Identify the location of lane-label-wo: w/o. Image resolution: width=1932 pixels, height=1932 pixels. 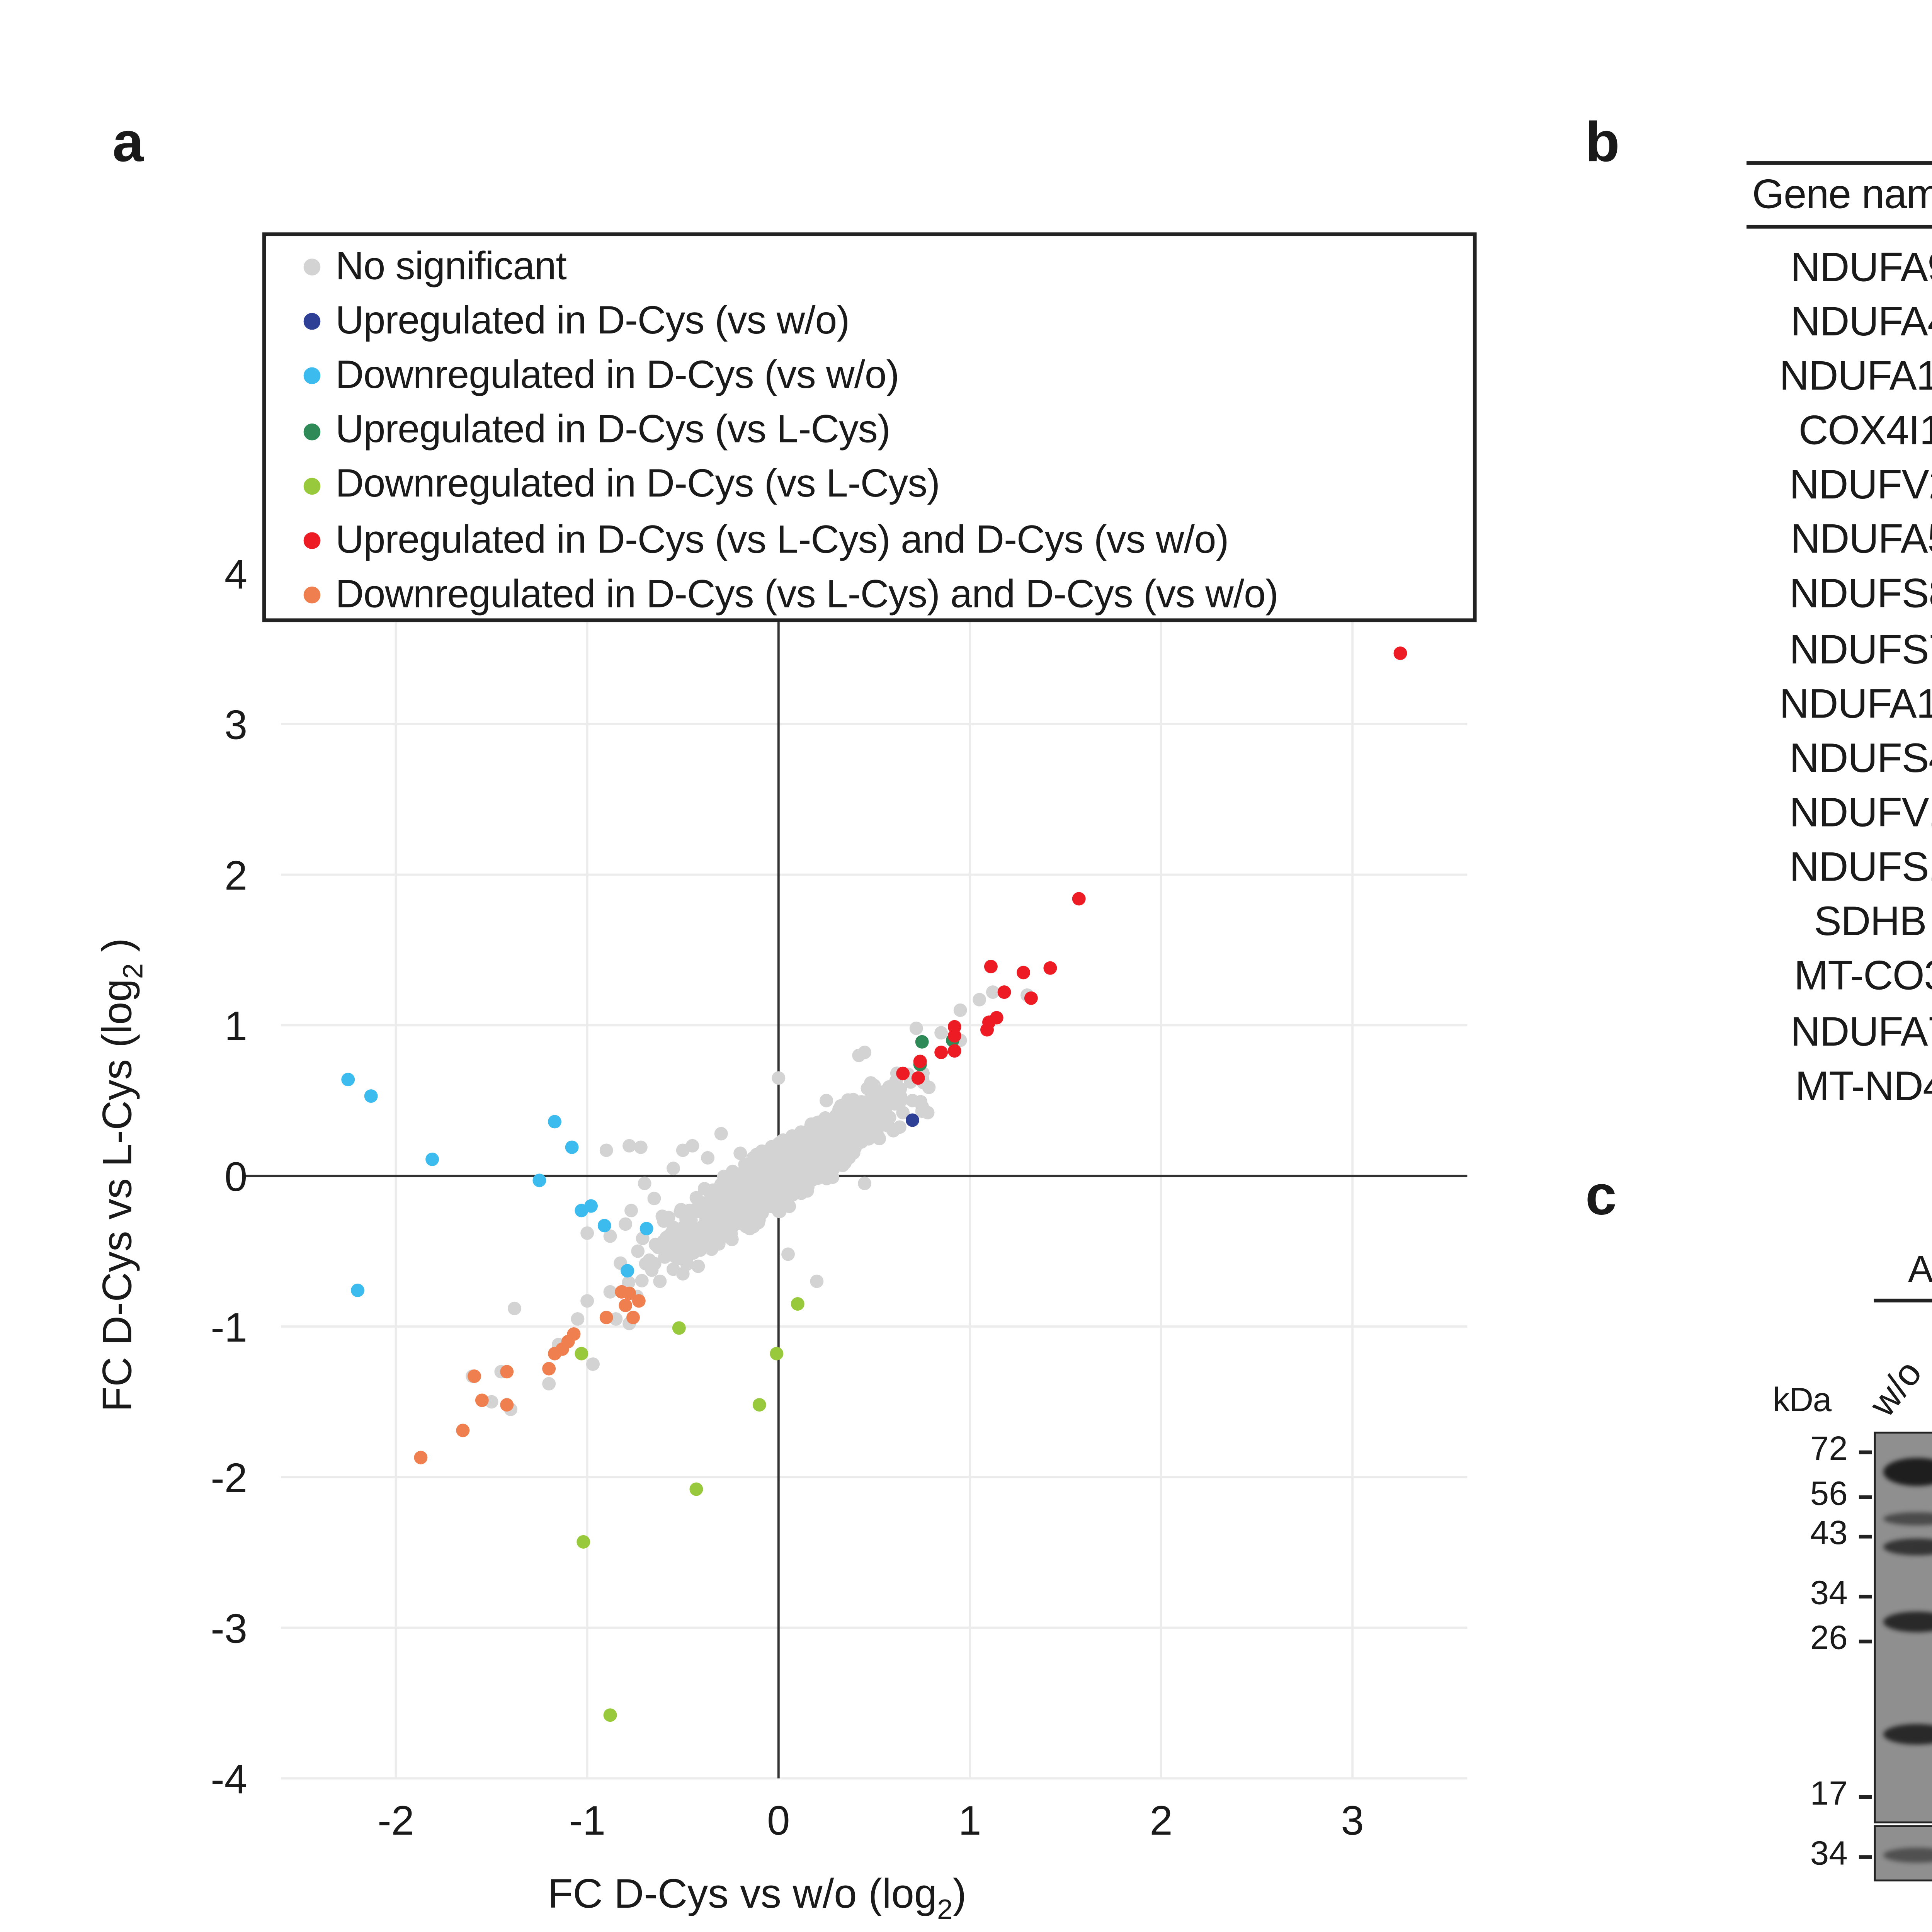
(1897, 1390).